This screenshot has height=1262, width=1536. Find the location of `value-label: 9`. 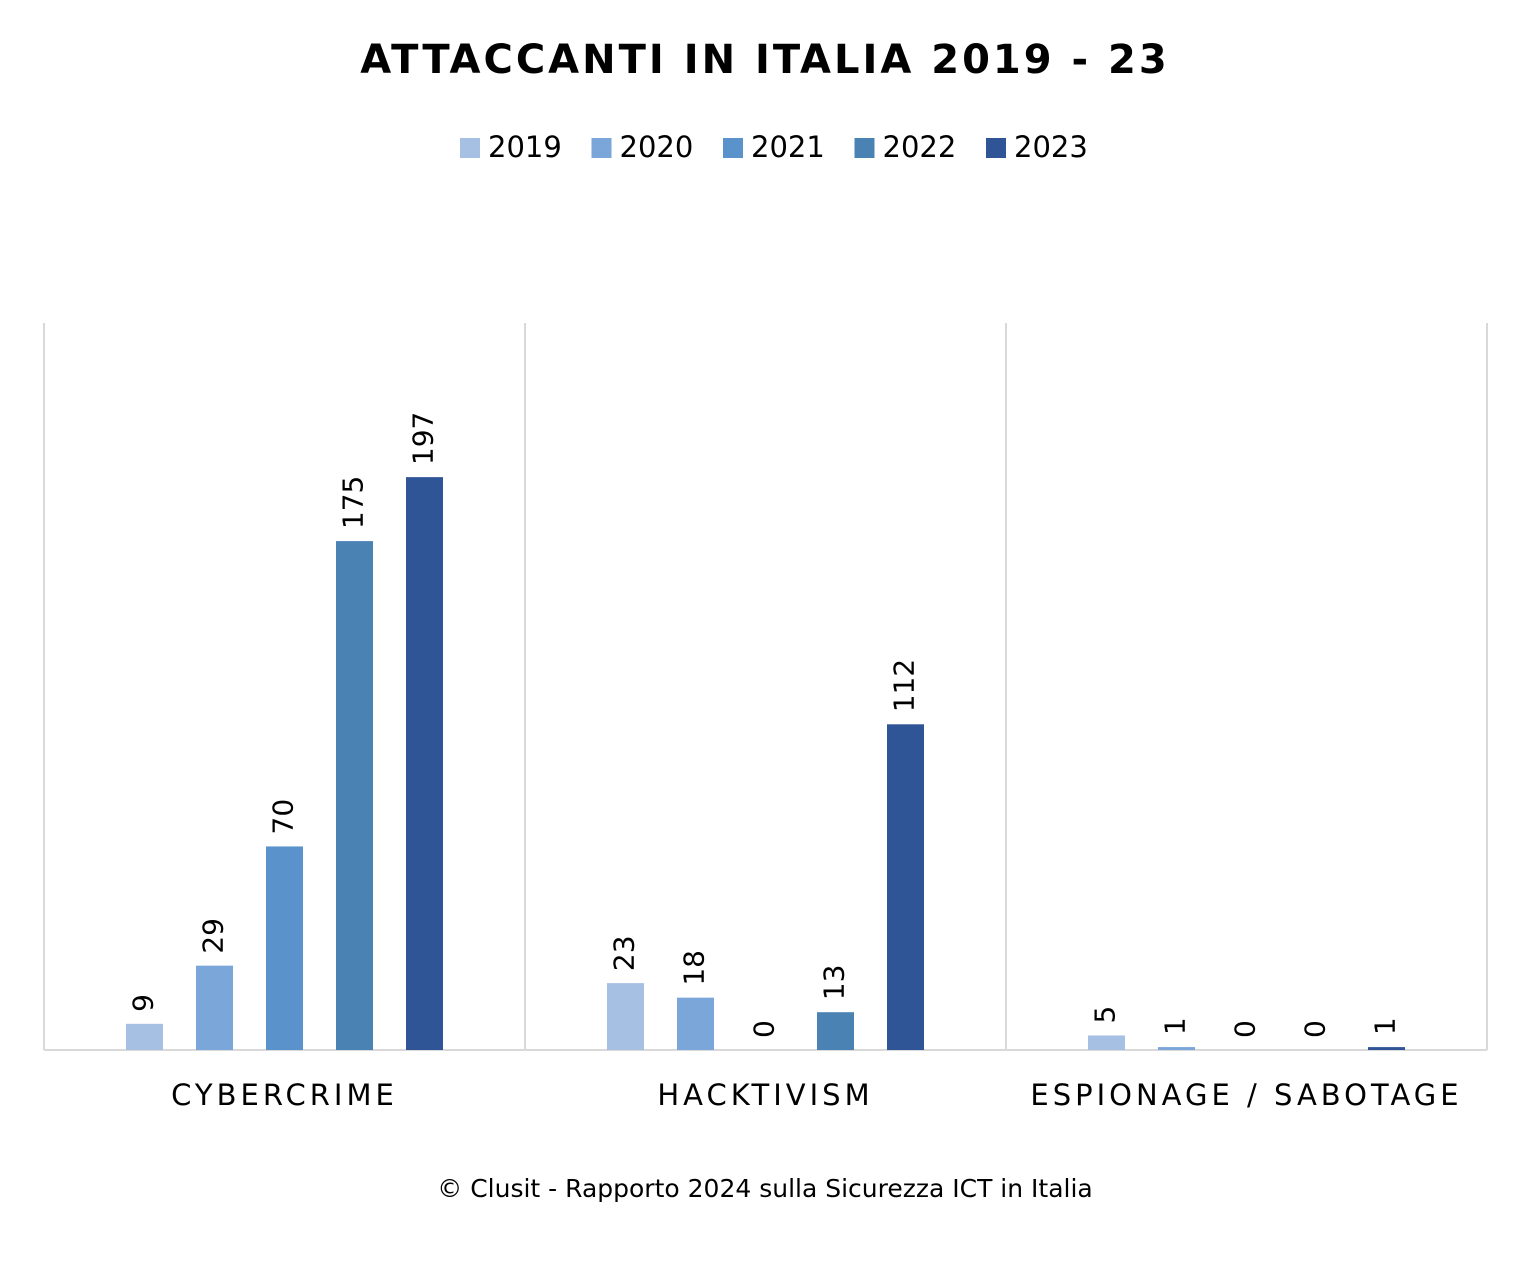

value-label: 9 is located at coordinates (143, 1003).